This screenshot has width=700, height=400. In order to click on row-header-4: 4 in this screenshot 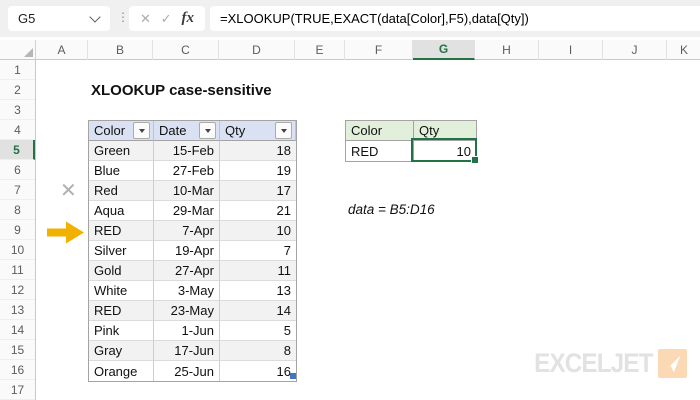, I will do `click(17, 130)`.